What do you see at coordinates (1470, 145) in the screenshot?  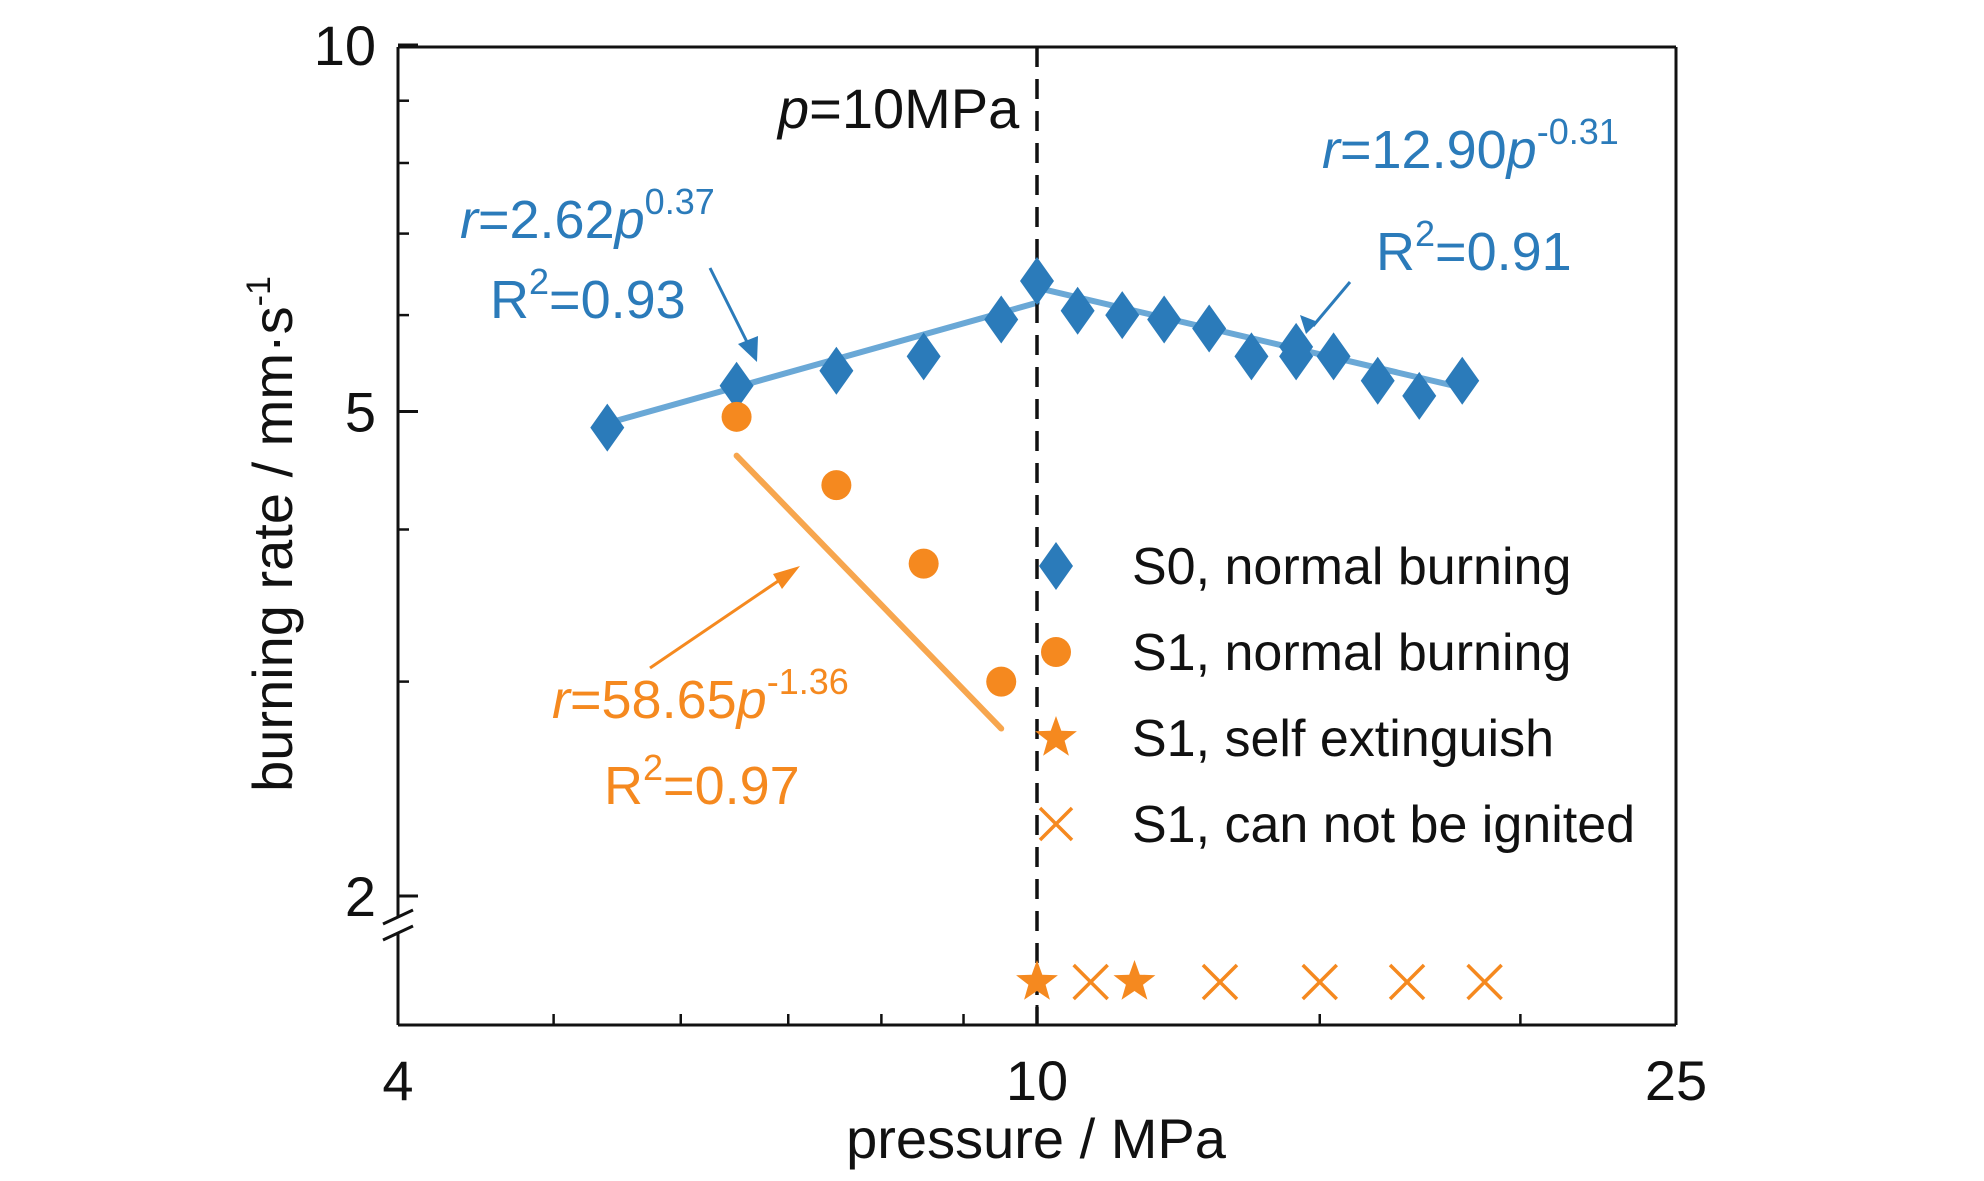 I see `fit-equation: r=12.90p-0.31` at bounding box center [1470, 145].